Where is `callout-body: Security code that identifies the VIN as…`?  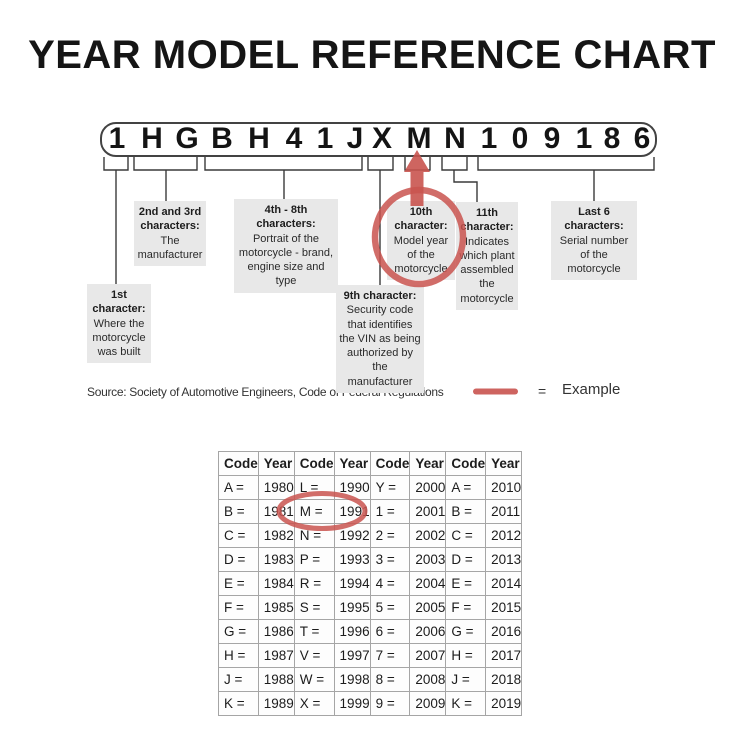 callout-body: Security code that identifies the VIN as… is located at coordinates (380, 346).